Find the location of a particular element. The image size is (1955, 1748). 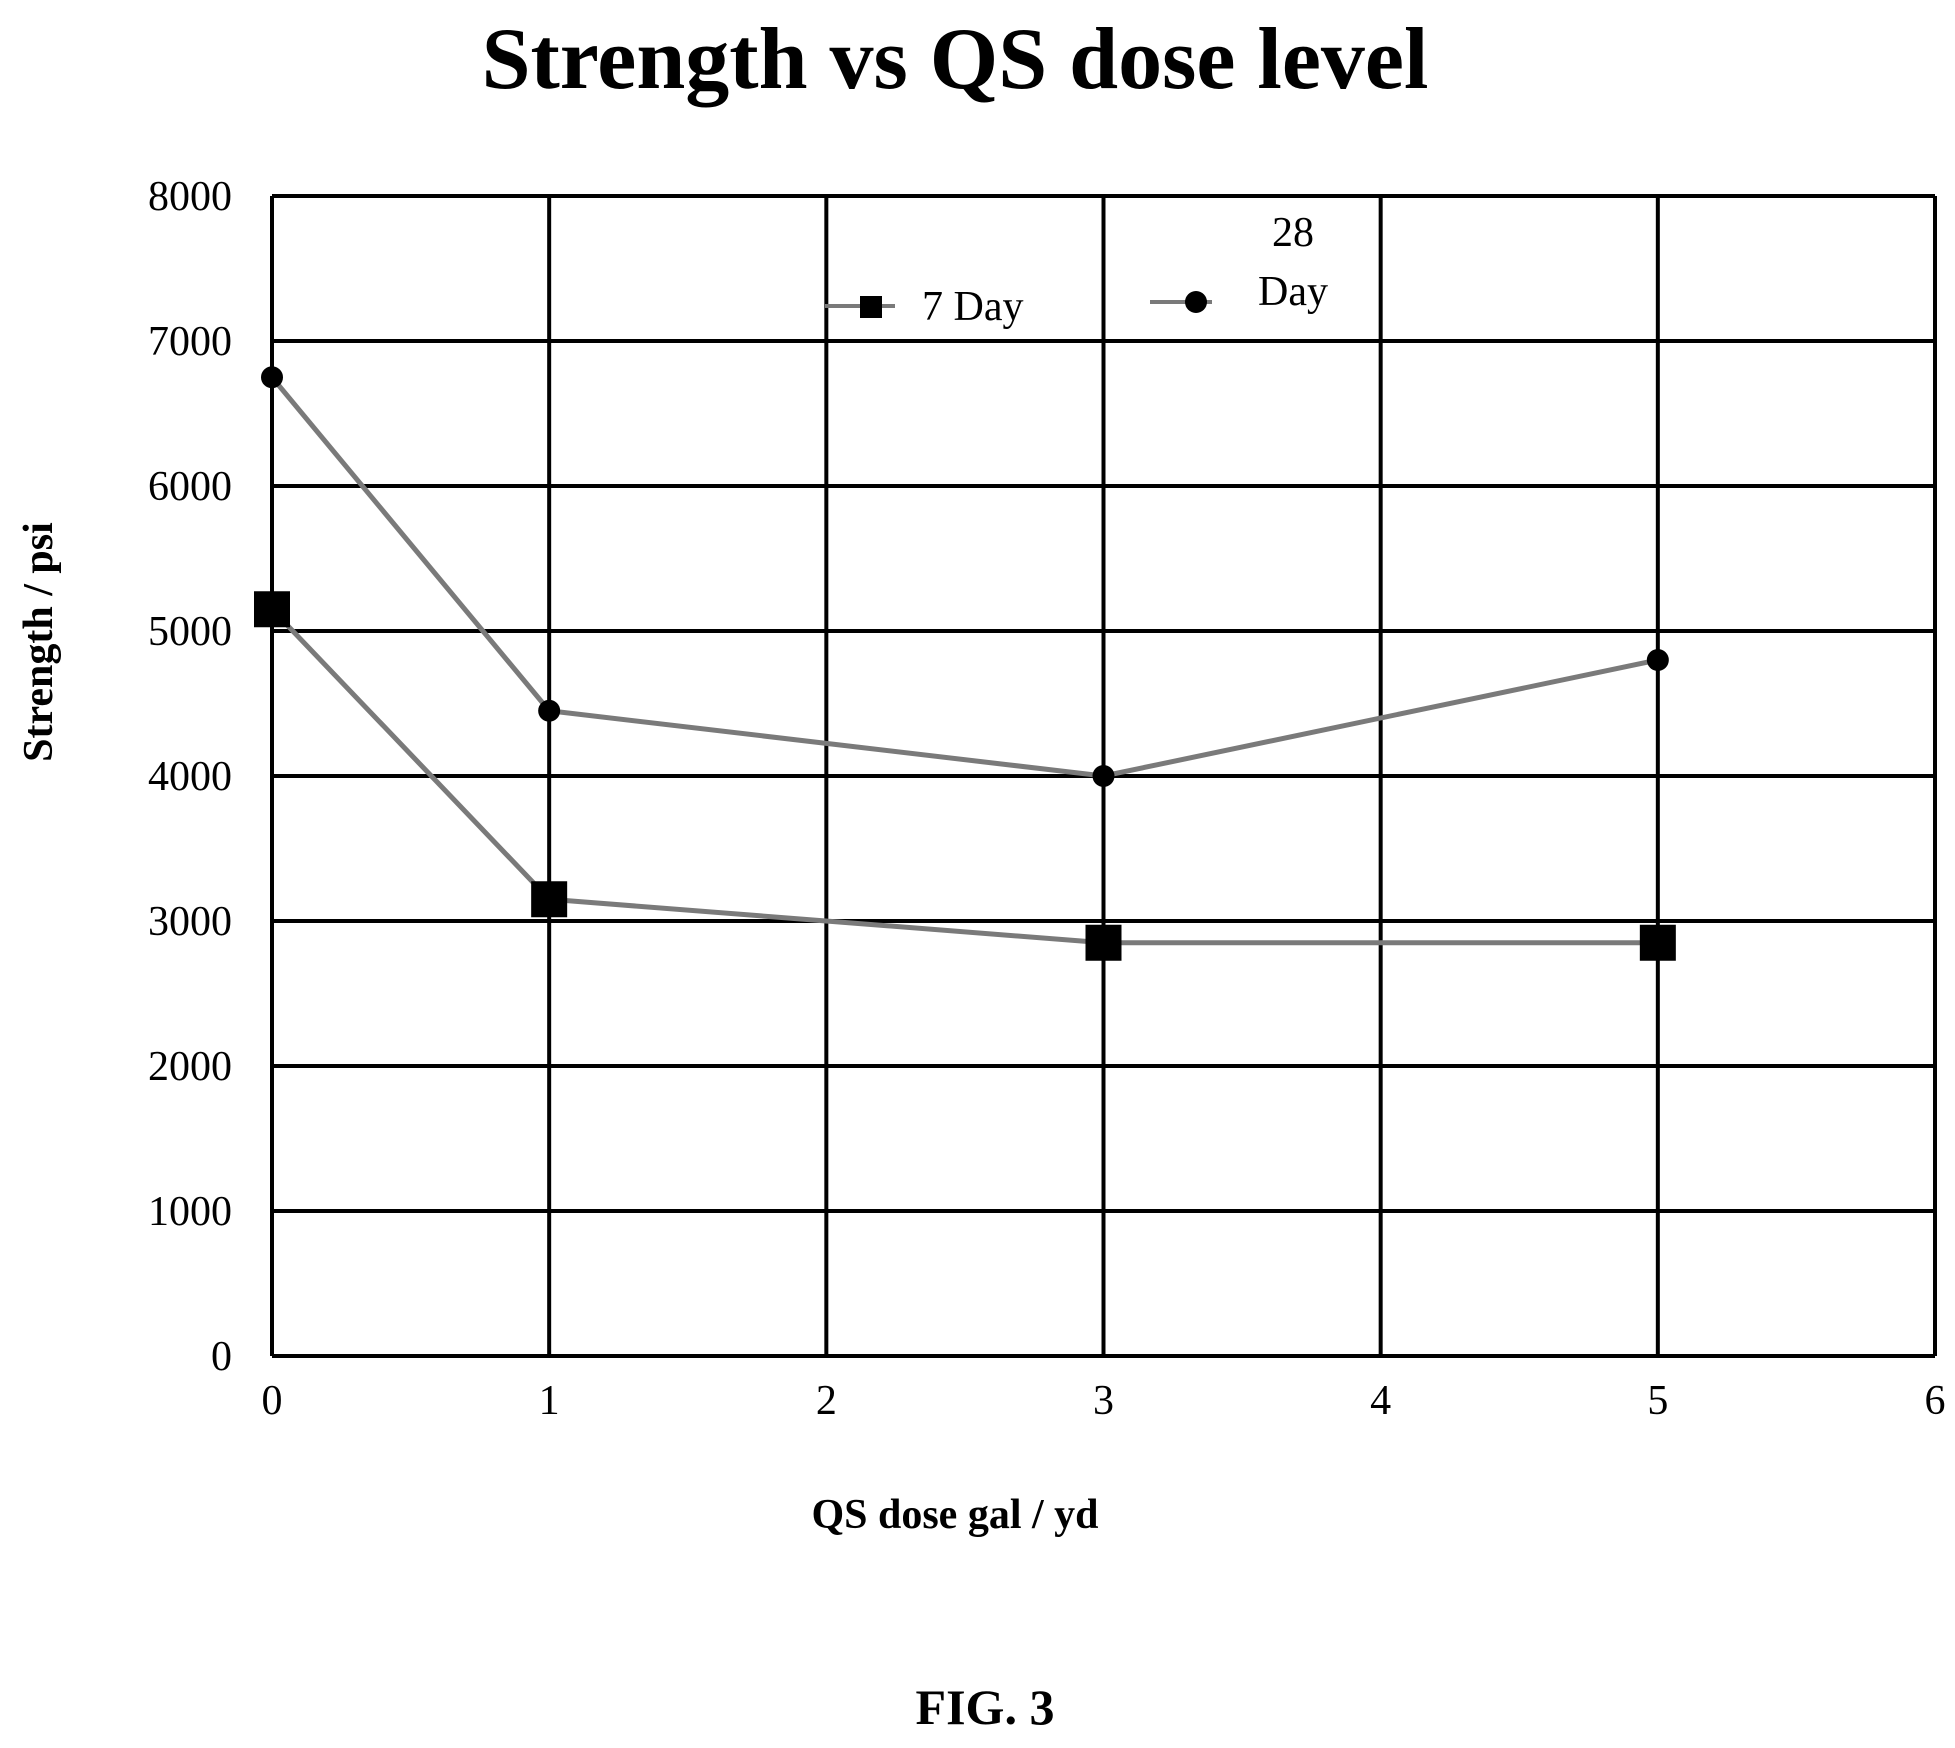

x-axis-ticks: 0 1 2 3 4 5 6 is located at coordinates (1104, 1401).